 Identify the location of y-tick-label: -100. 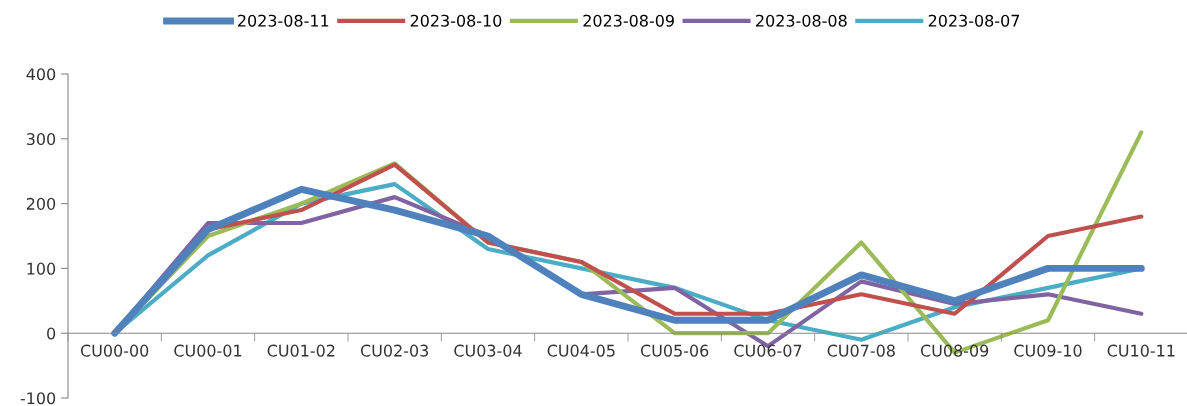
(38, 398).